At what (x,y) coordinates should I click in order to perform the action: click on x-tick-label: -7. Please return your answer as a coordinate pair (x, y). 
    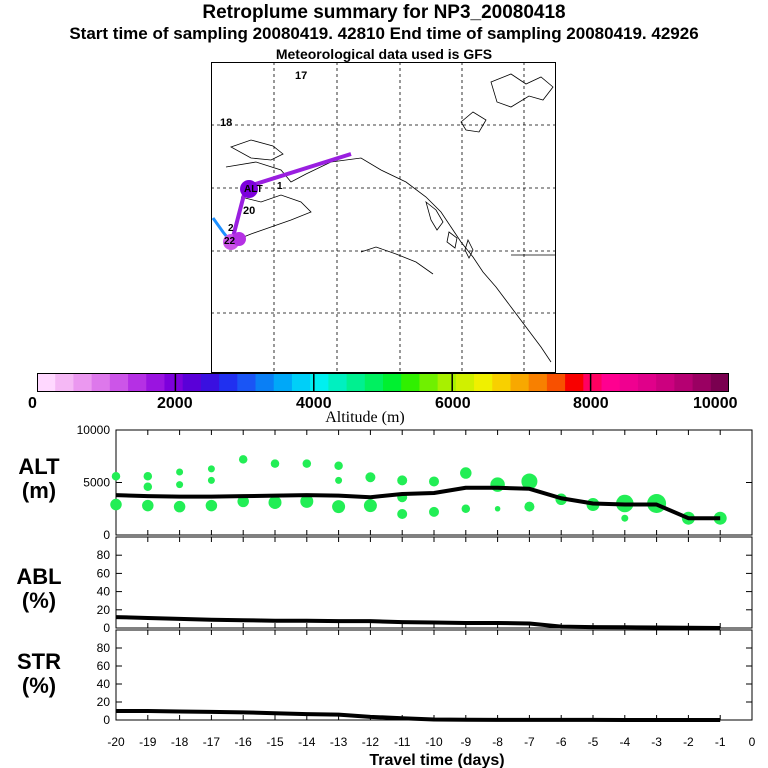
    Looking at the image, I should click on (529, 742).